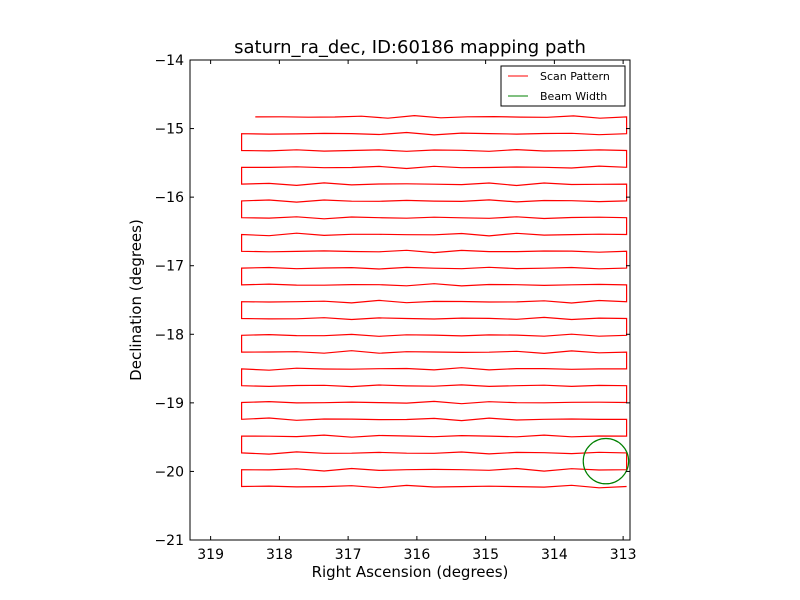 This screenshot has width=800, height=600. Describe the element at coordinates (410, 47) in the screenshot. I see `chart-title: saturn_ra_dec, ID:60186 mapping path` at that location.